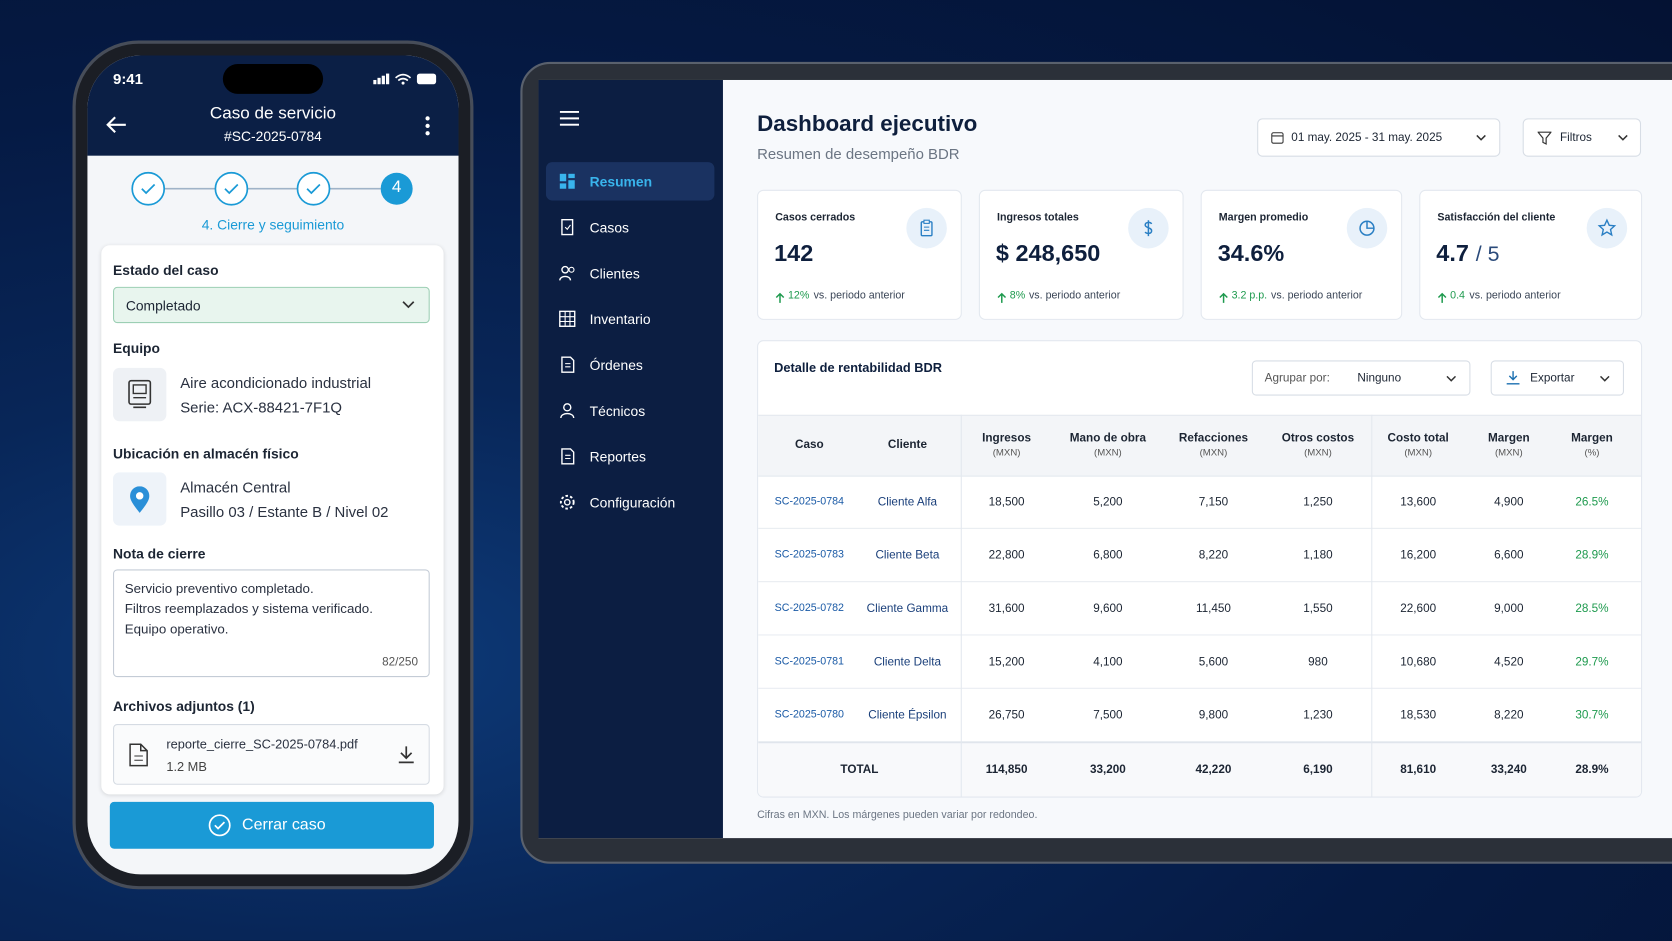 The image size is (1672, 941). Describe the element at coordinates (617, 411) in the screenshot. I see `nav-label: Técnicos` at that location.